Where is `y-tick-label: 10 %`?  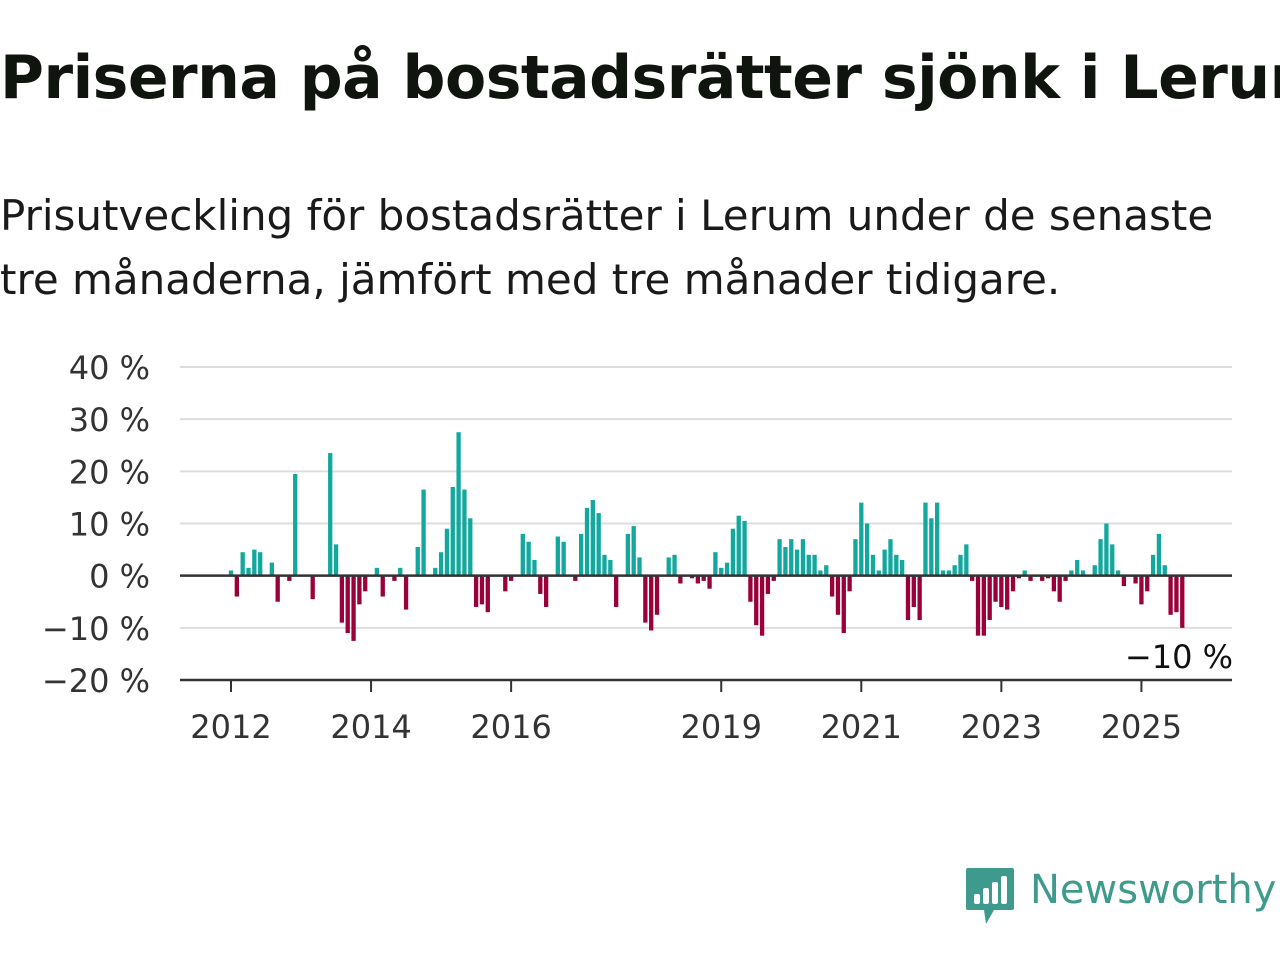 y-tick-label: 10 % is located at coordinates (109, 525).